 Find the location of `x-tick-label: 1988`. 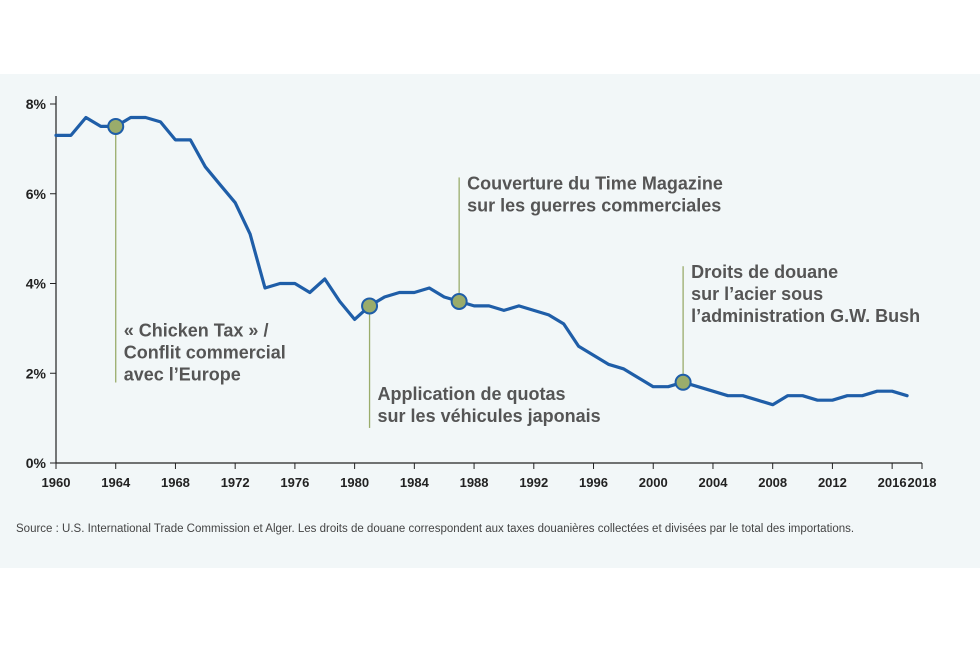

x-tick-label: 1988 is located at coordinates (474, 482).